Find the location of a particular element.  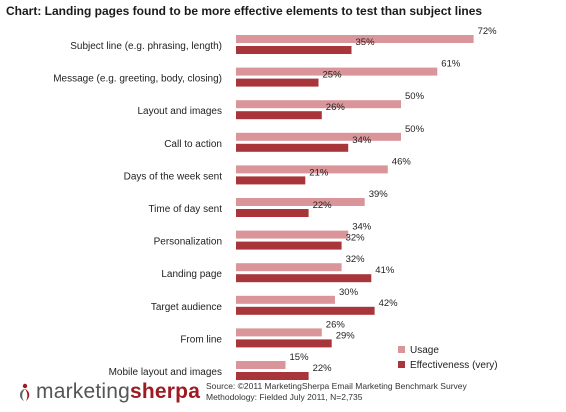

data-label: 29% is located at coordinates (346, 335).